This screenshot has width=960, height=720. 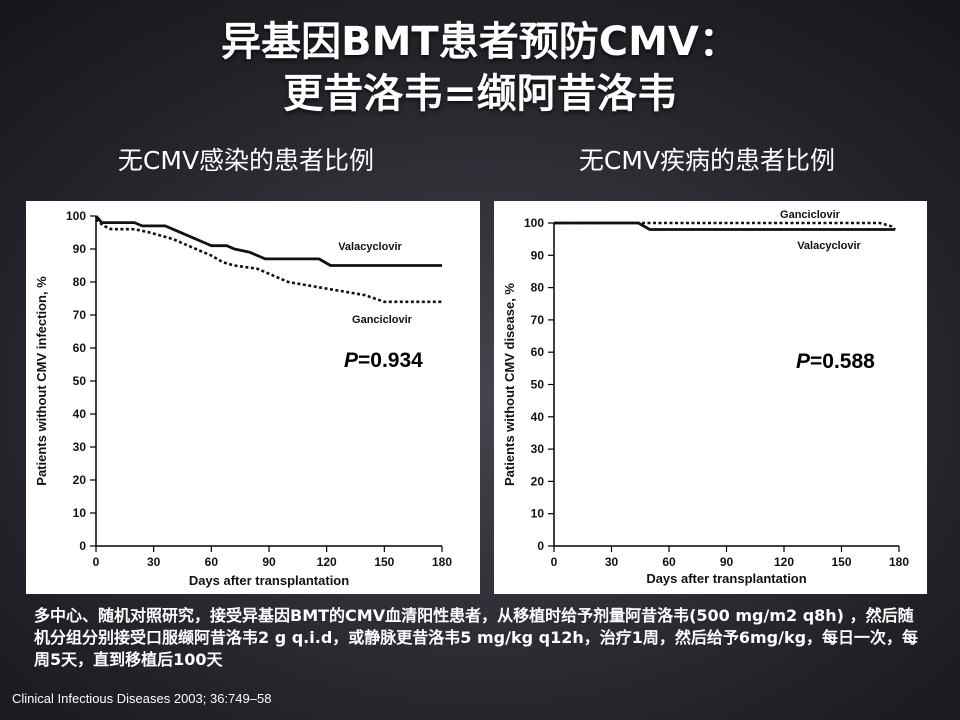 I want to click on y-axis-label: Patients without CMV infection, %, so click(x=41, y=381).